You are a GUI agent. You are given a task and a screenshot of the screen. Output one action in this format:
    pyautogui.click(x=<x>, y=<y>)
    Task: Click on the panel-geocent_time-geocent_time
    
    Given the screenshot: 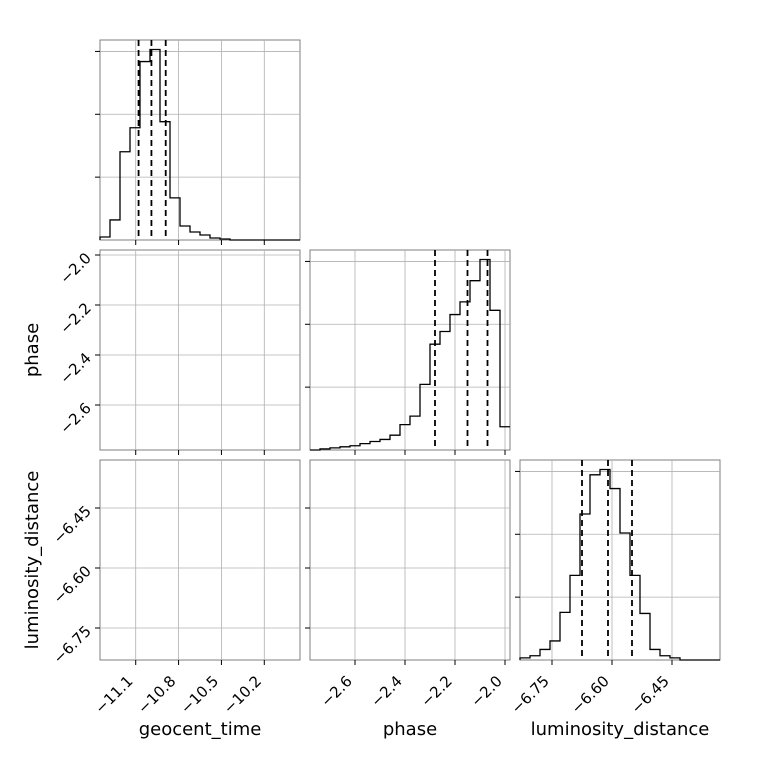 What is the action you would take?
    pyautogui.click(x=198, y=142)
    